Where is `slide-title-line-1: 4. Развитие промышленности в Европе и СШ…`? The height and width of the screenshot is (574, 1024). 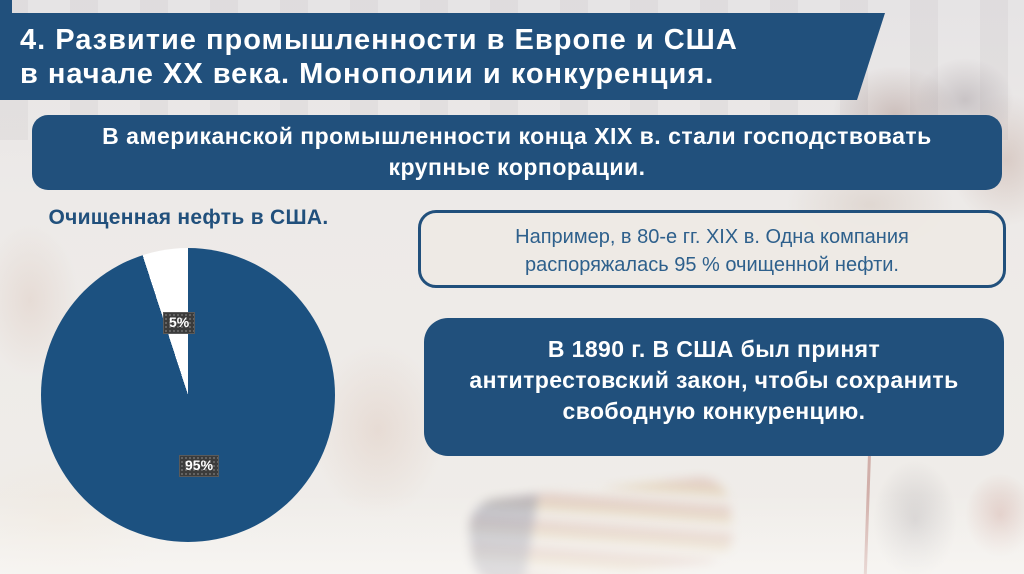
slide-title-line-1: 4. Развитие промышленности в Европе и СШ… is located at coordinates (379, 40).